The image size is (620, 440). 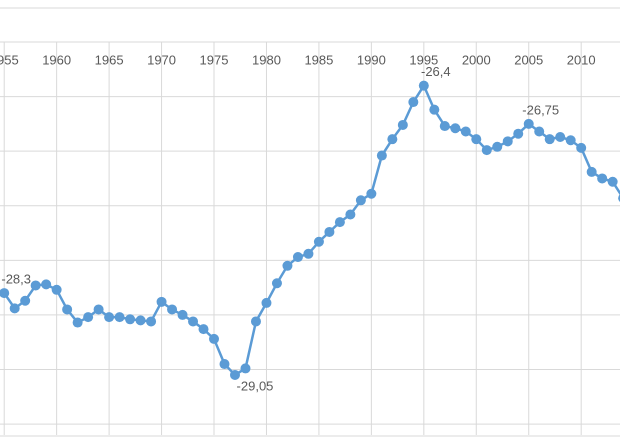 I want to click on x-tick-label: 2000, so click(x=476, y=59).